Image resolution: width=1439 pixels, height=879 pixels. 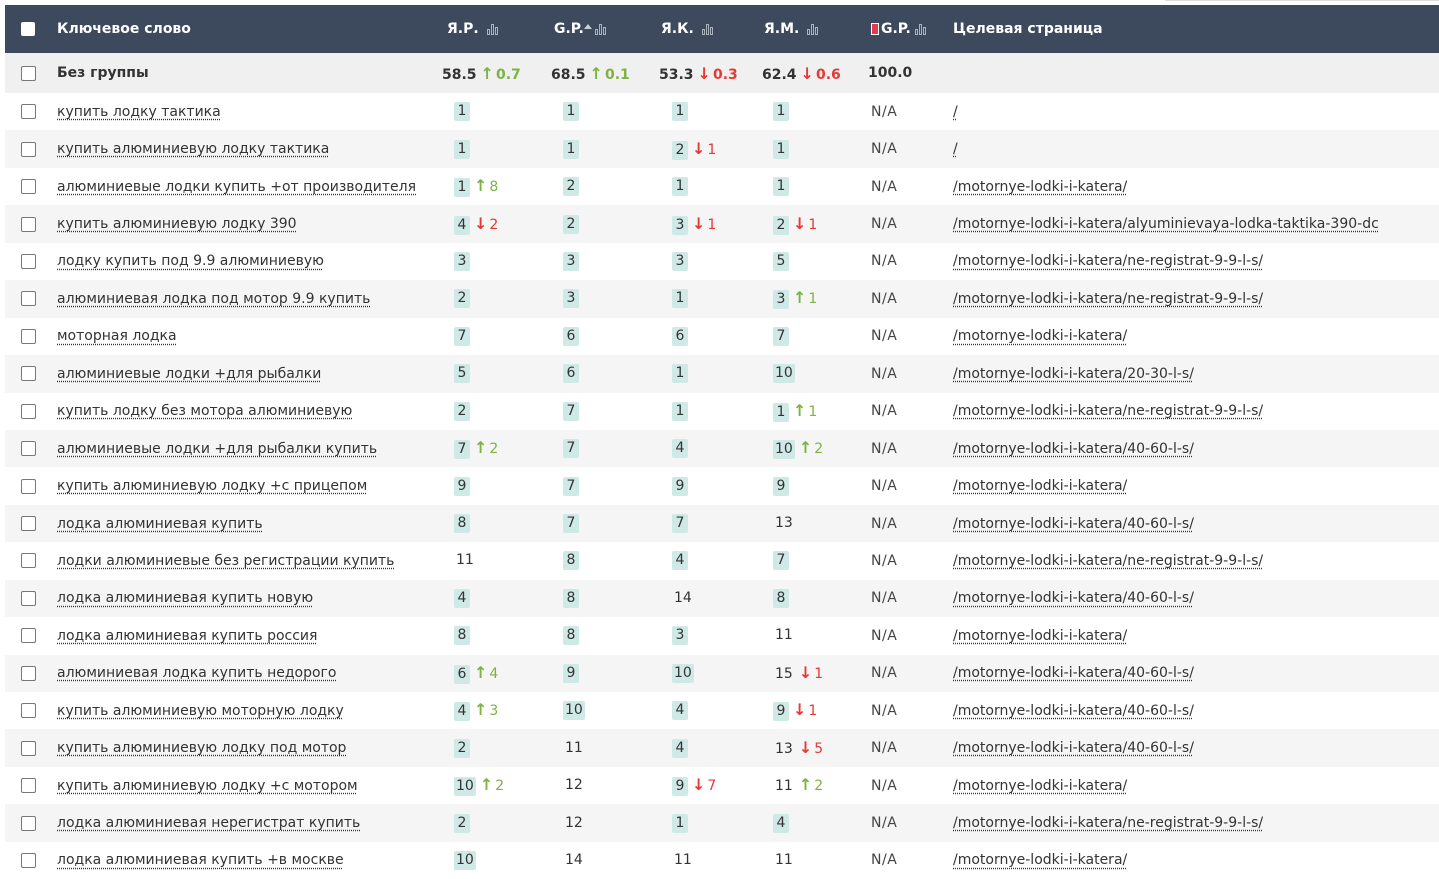 What do you see at coordinates (205, 411) in the screenshot?
I see `keyword-link: купить лодку без мотора алюминиевую` at bounding box center [205, 411].